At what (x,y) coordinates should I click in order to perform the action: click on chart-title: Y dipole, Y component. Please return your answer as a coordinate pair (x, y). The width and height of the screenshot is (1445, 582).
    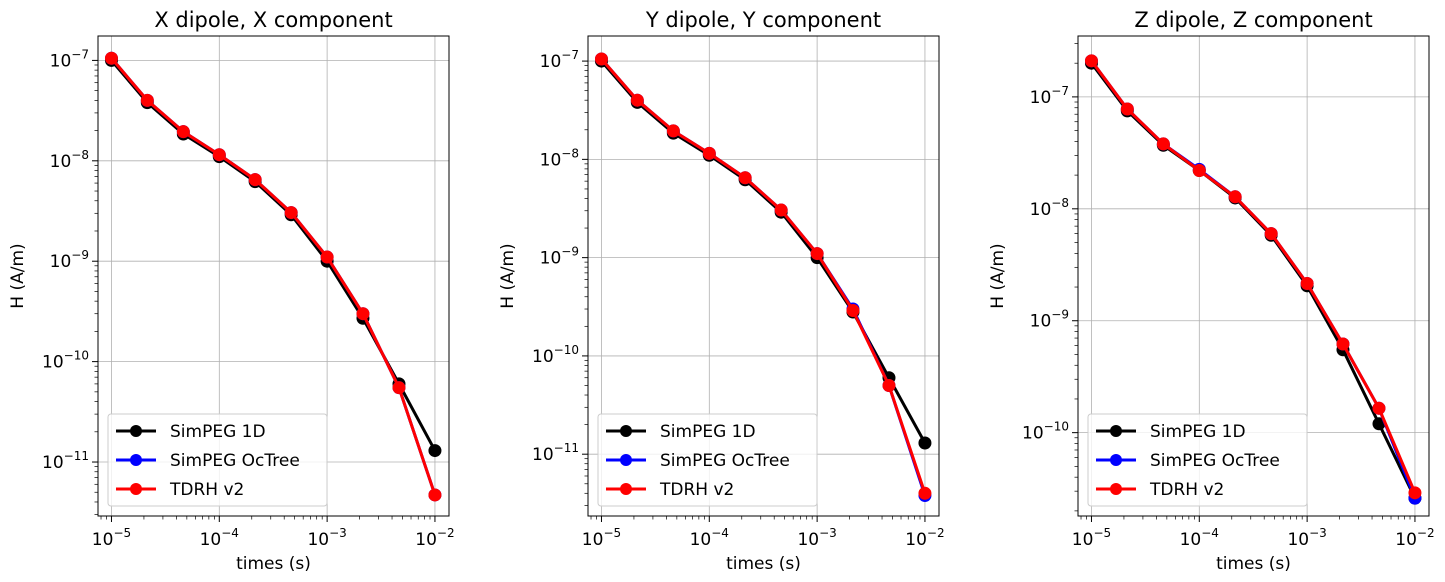
    Looking at the image, I should click on (763, 20).